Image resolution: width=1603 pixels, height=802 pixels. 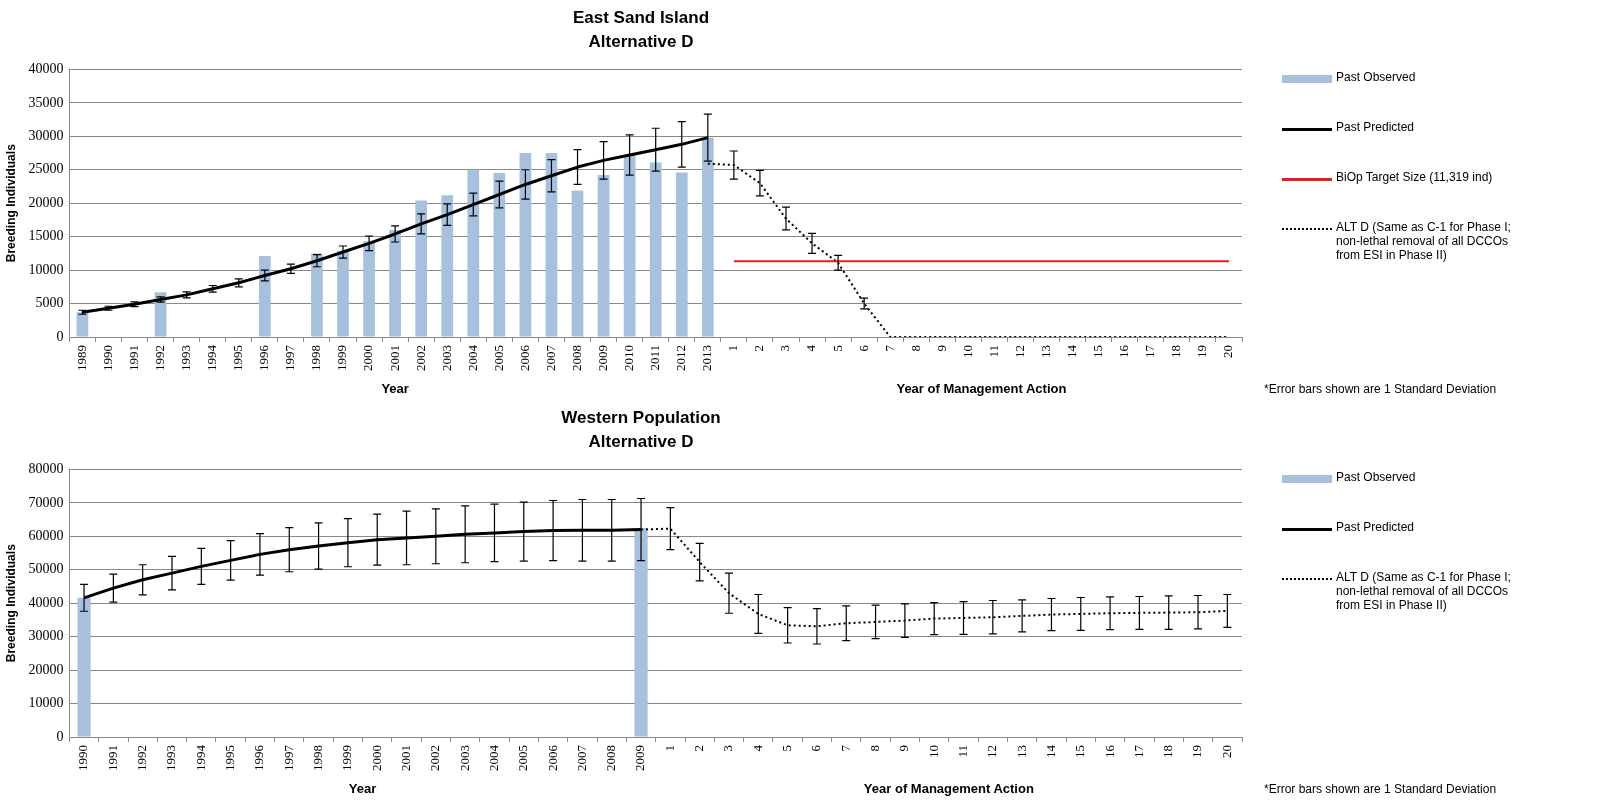 What do you see at coordinates (1414, 177) in the screenshot?
I see `legend-label: BiOp Target Size (11,319 ind)` at bounding box center [1414, 177].